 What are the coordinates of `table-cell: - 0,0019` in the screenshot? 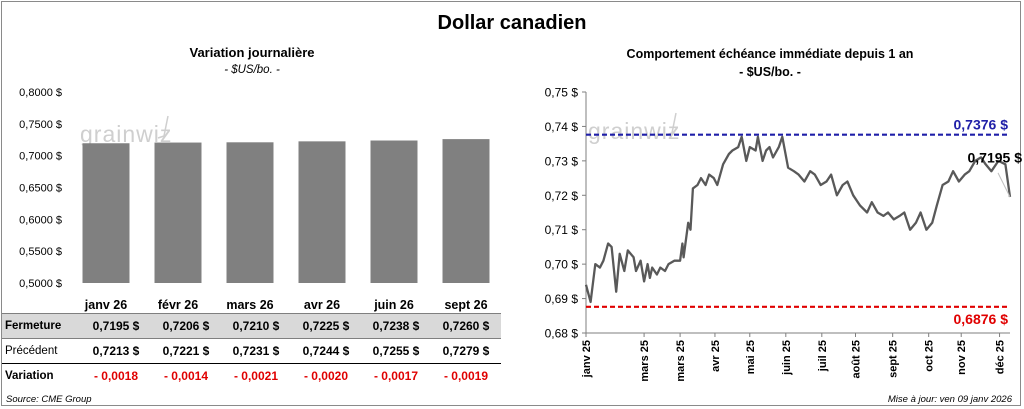 It's located at (466, 376).